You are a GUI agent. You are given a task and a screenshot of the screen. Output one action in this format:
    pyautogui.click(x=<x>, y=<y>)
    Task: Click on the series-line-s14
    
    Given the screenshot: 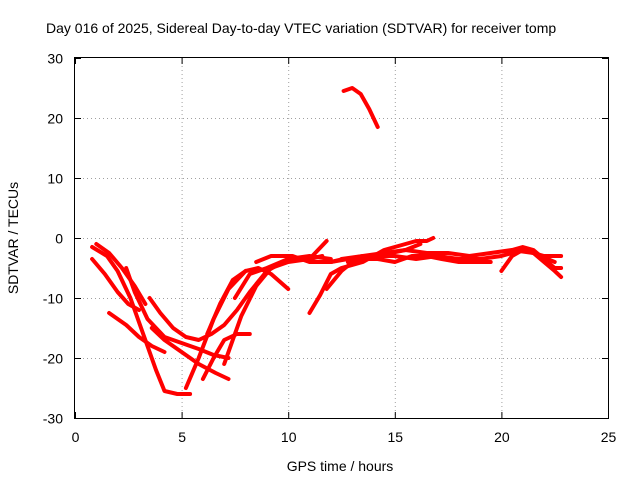 What is the action you would take?
    pyautogui.click(x=371, y=275)
    